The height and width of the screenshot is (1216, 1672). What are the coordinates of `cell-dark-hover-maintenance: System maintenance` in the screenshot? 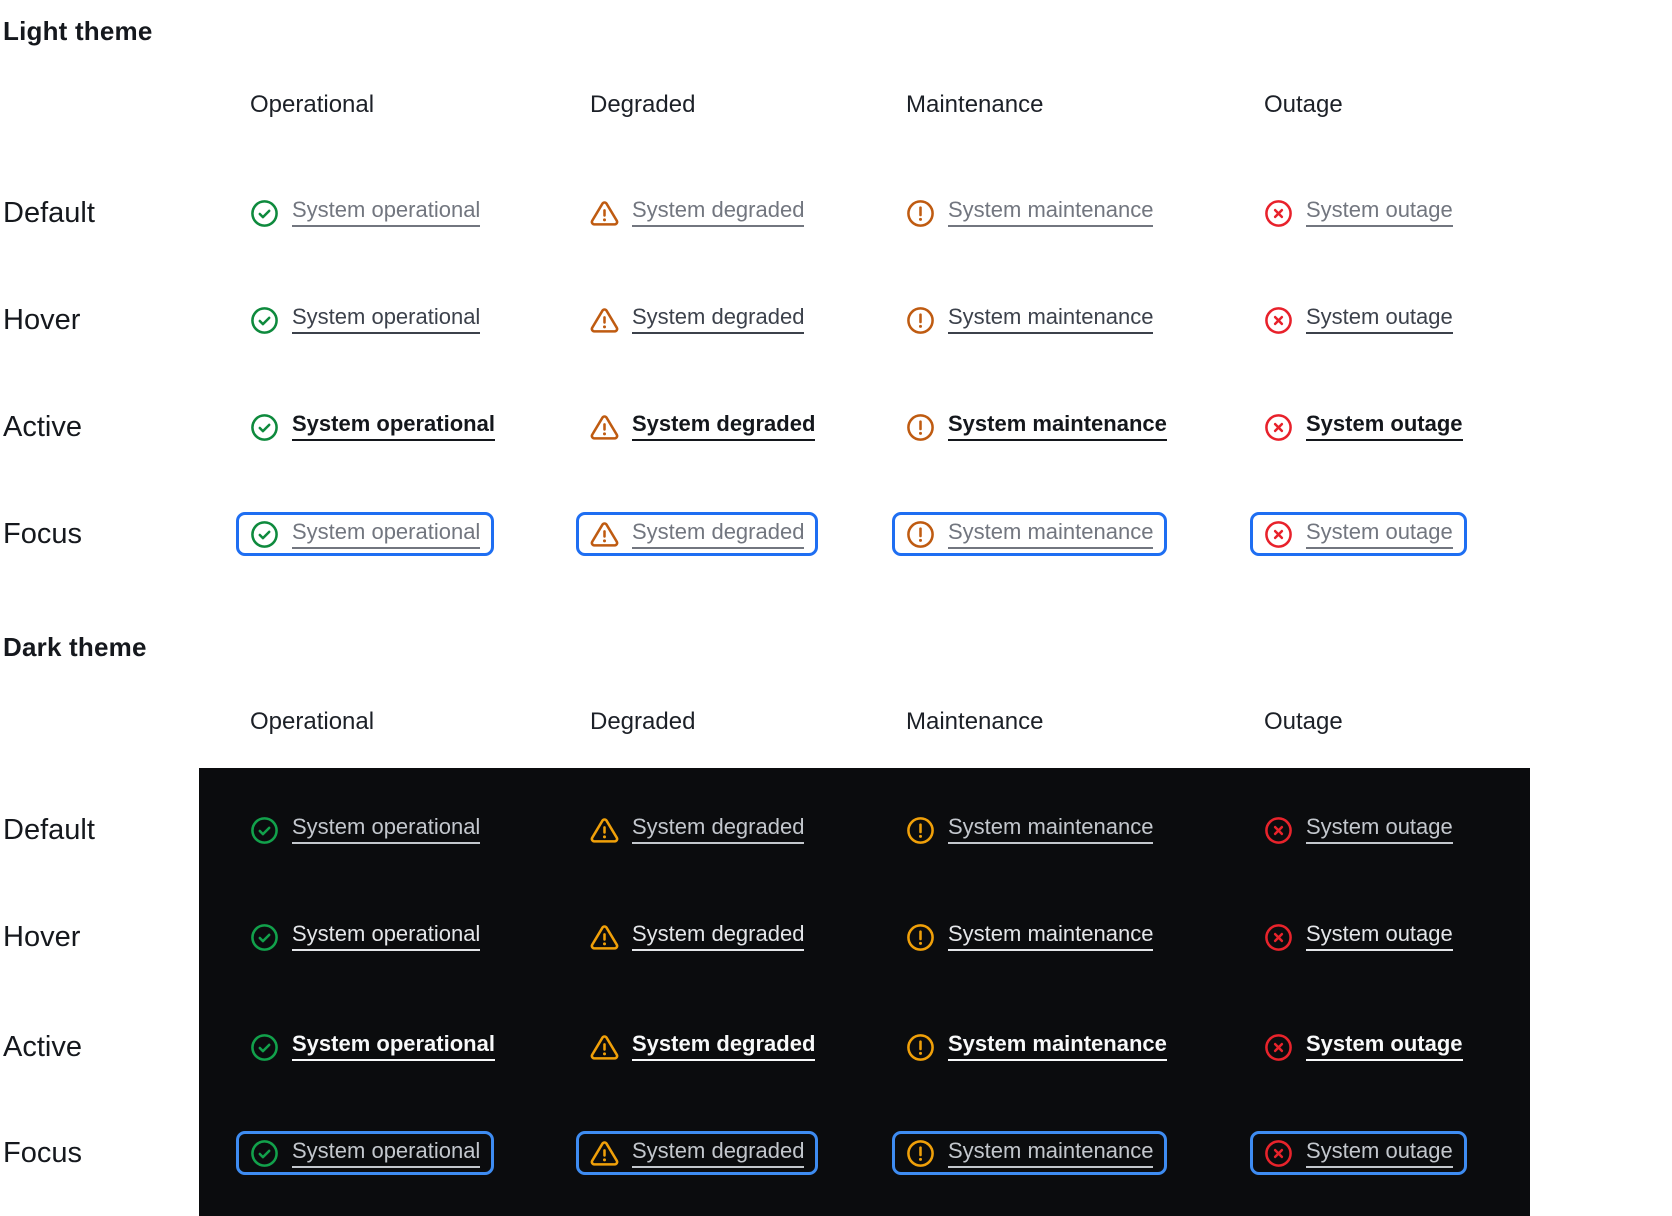 It's located at (1030, 937).